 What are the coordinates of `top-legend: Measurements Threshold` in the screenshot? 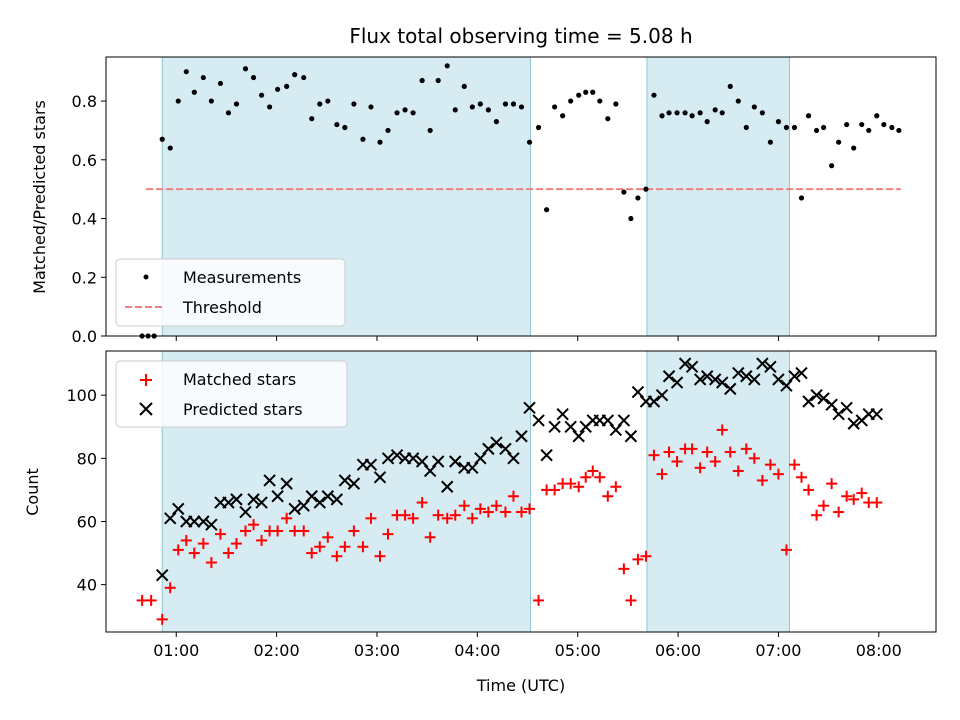 It's located at (230, 292).